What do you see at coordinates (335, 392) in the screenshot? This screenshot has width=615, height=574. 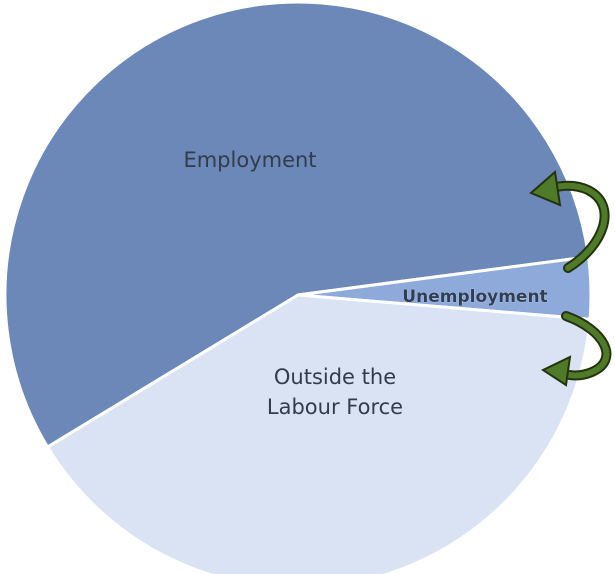 I see `slice-label: Outside the Labour Force` at bounding box center [335, 392].